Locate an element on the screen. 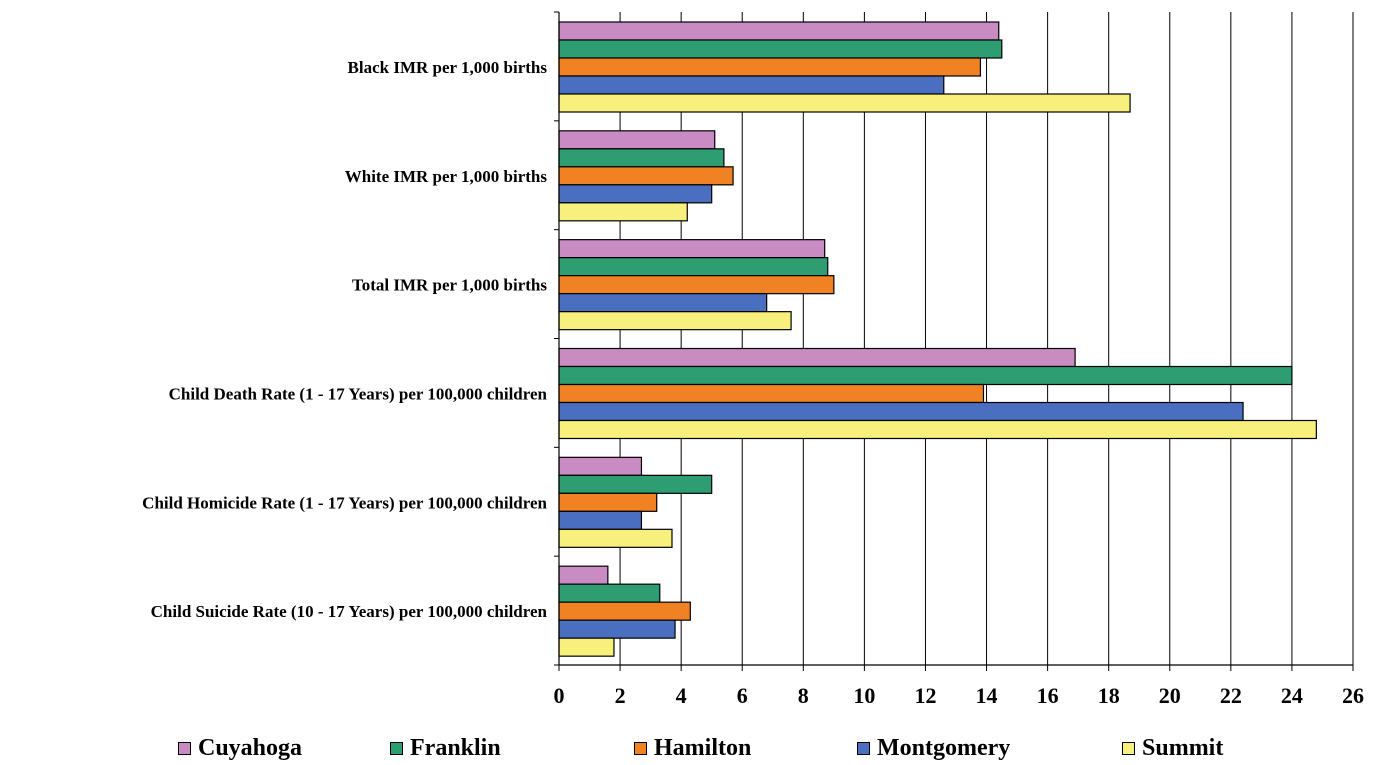 The image size is (1382, 765). legend-label: Franklin is located at coordinates (455, 747).